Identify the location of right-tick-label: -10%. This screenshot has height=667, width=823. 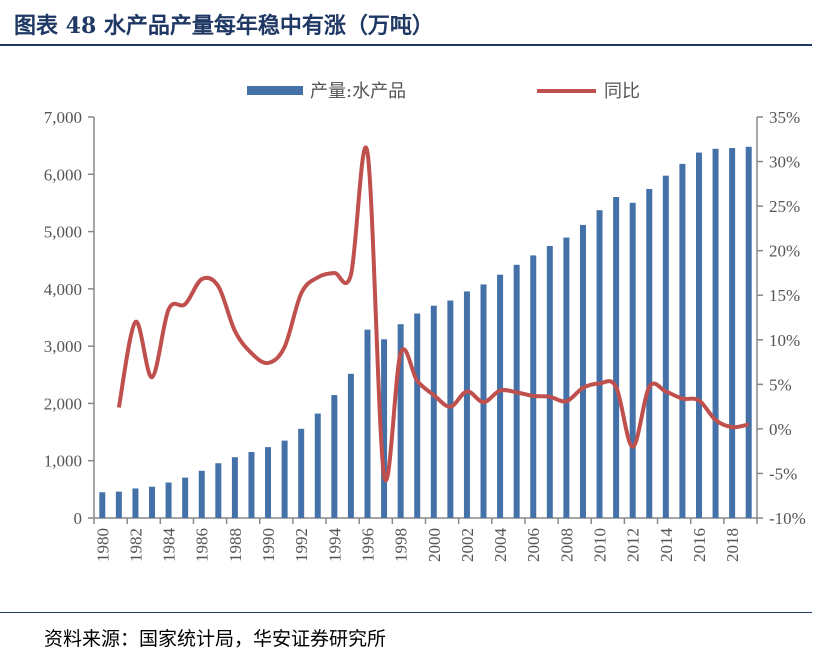
(787, 518).